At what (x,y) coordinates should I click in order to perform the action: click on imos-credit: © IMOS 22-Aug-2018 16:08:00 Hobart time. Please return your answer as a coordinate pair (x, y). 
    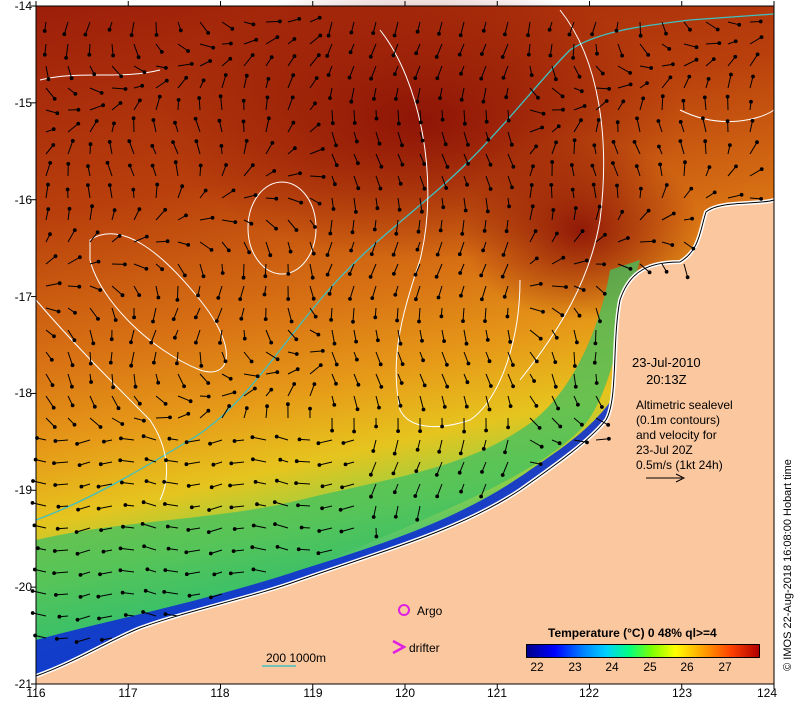
    Looking at the image, I should click on (788, 565).